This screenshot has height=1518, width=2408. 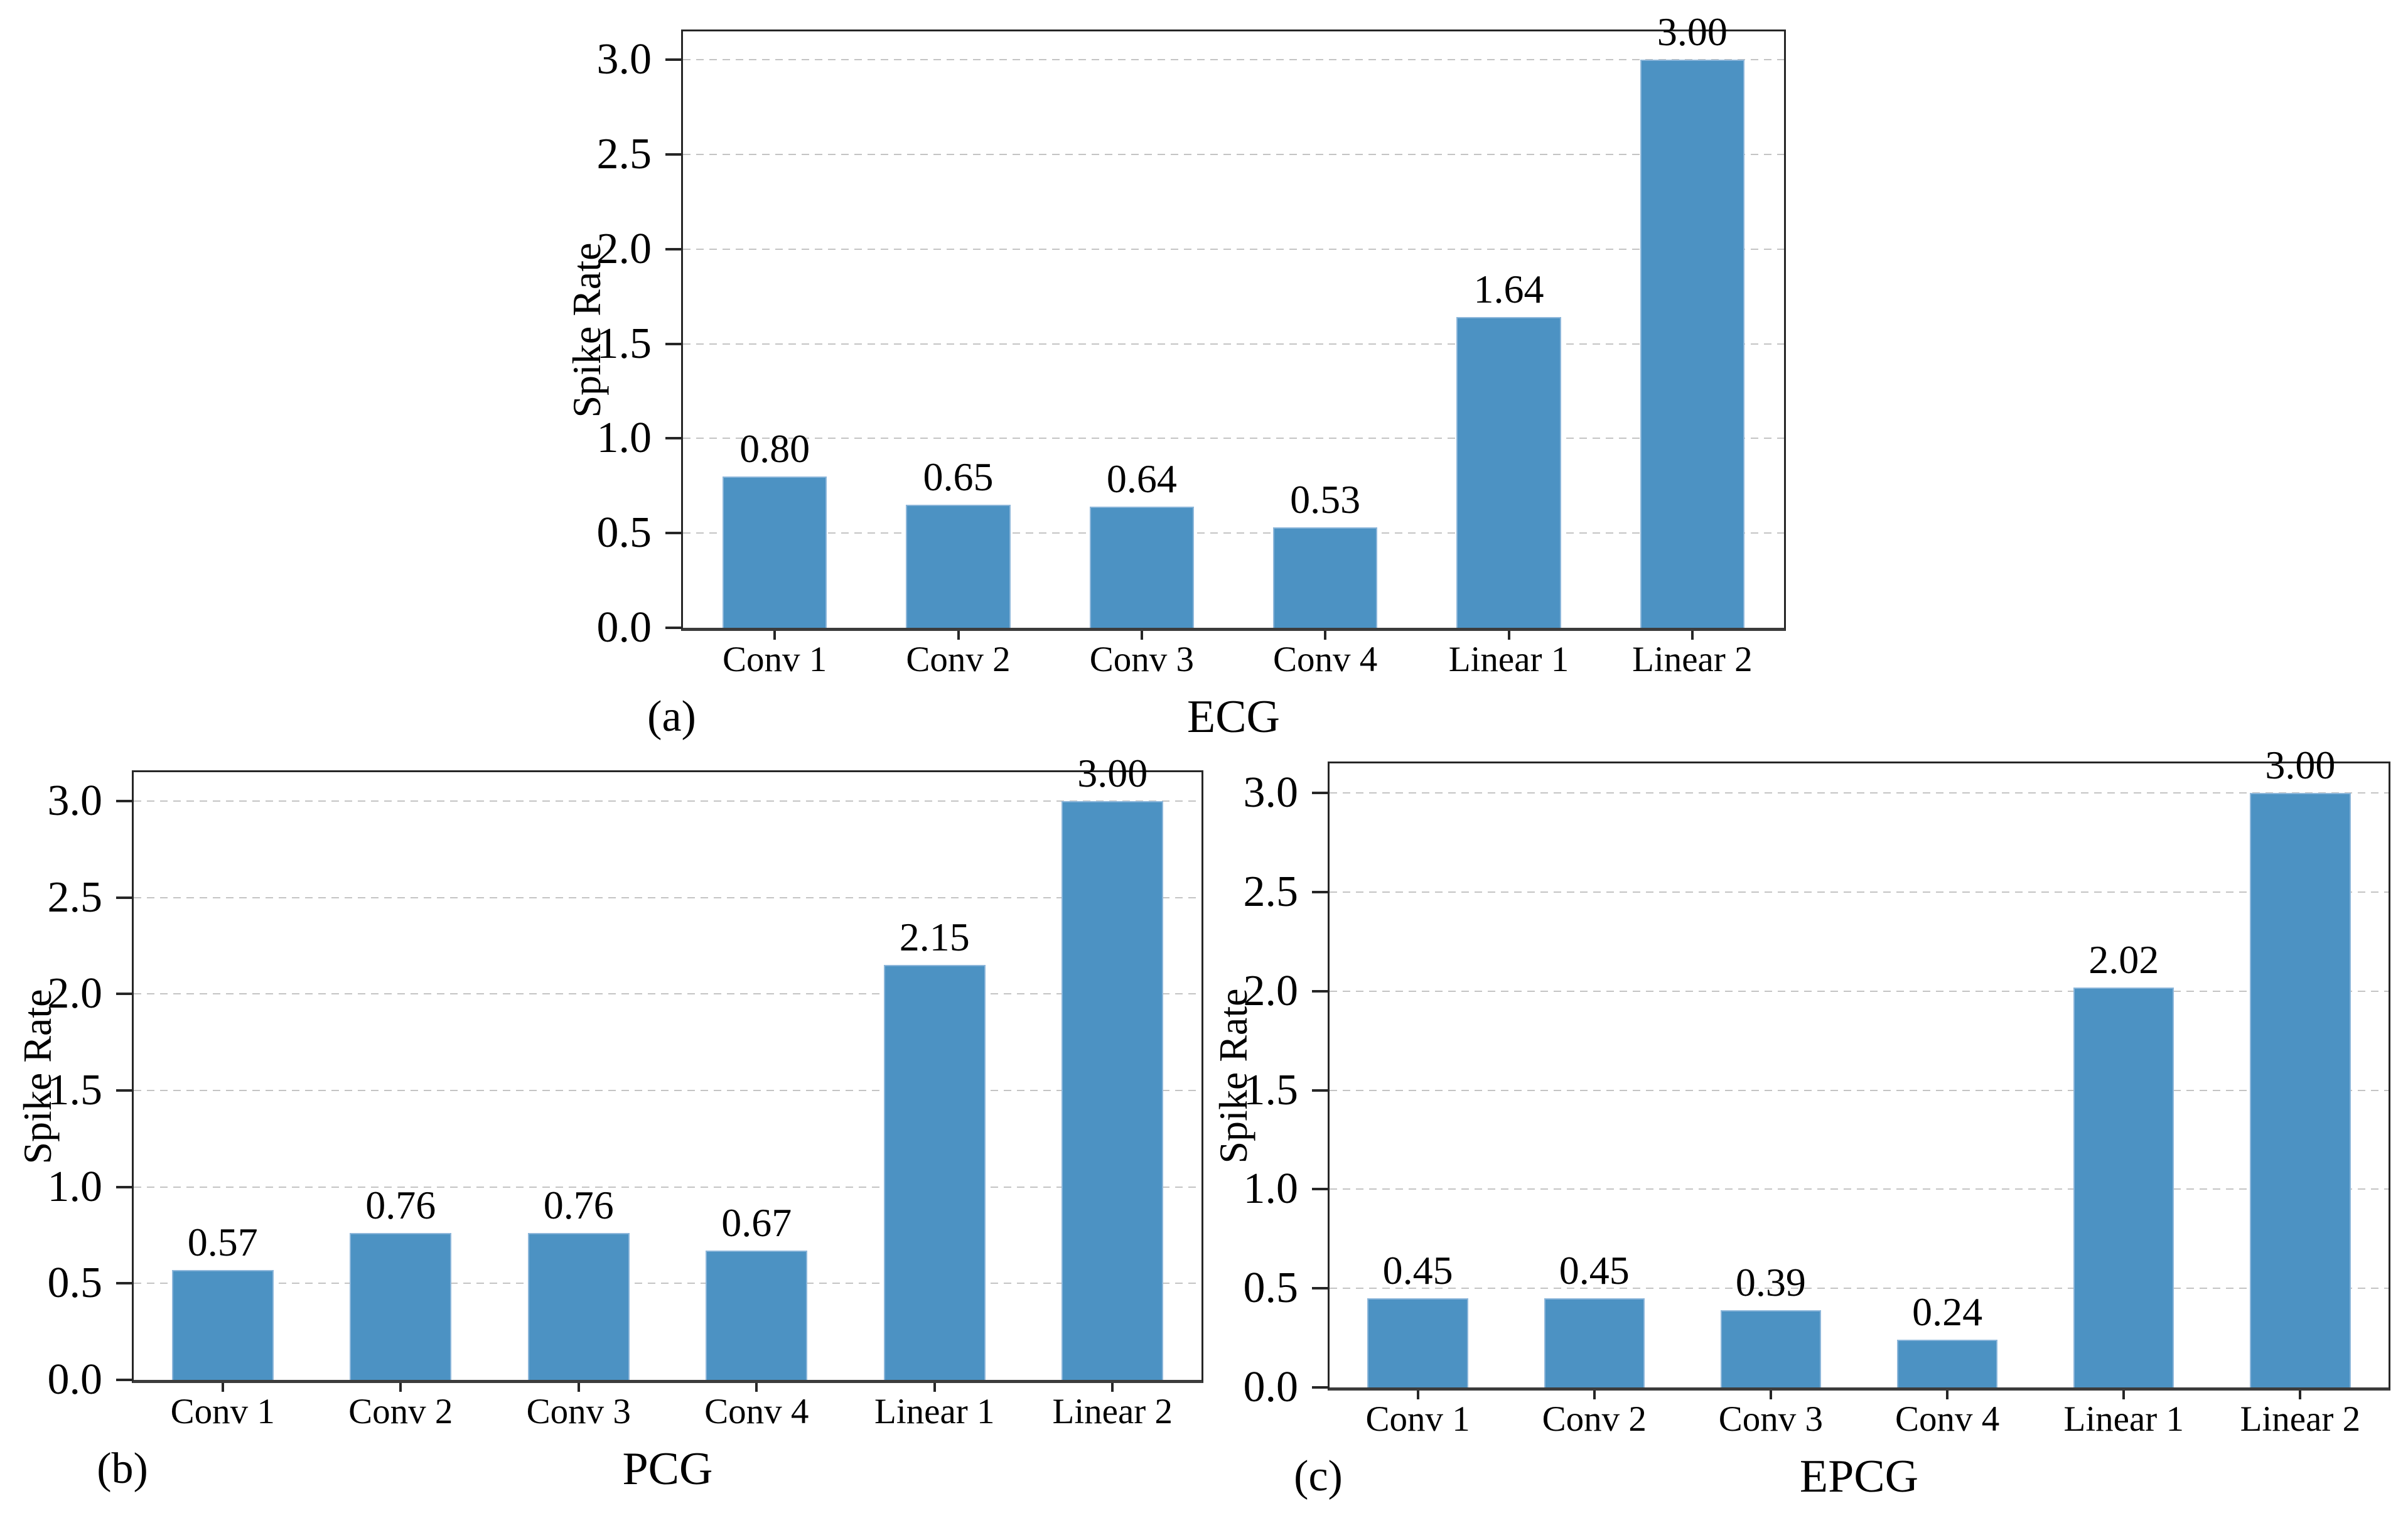 I want to click on panel-letter: (c), so click(x=1318, y=1476).